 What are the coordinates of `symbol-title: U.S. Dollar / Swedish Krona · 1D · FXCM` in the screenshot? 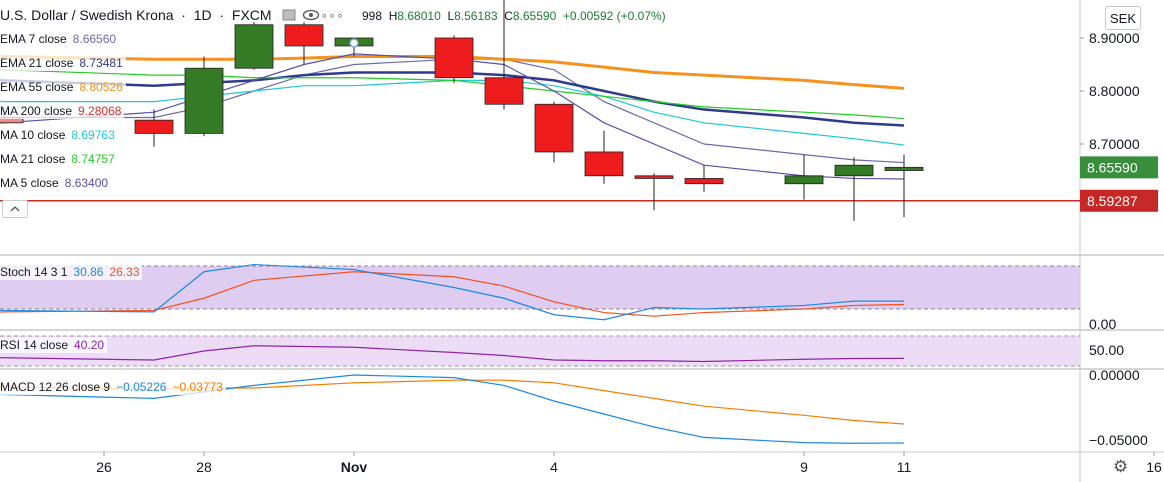 It's located at (136, 15).